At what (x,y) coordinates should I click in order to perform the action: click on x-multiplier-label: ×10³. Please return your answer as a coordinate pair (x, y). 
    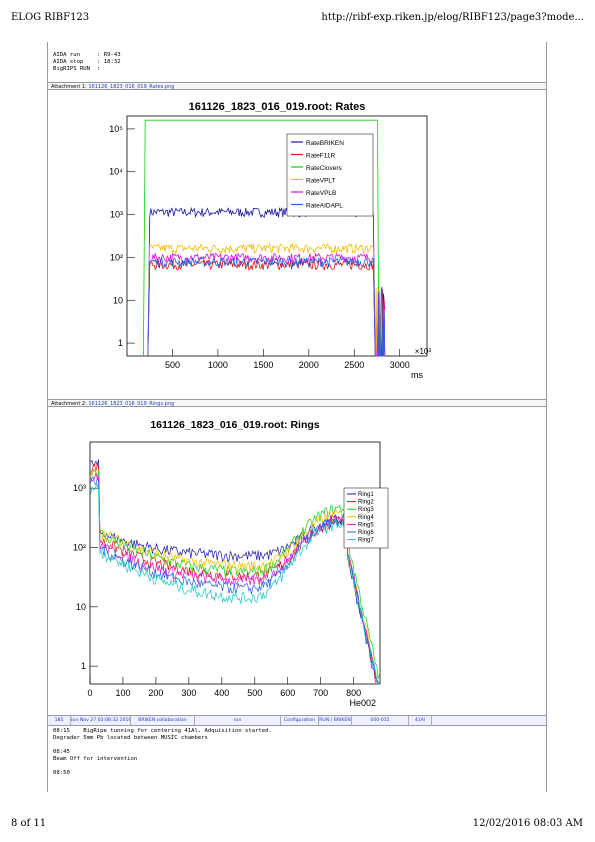
    Looking at the image, I should click on (423, 351).